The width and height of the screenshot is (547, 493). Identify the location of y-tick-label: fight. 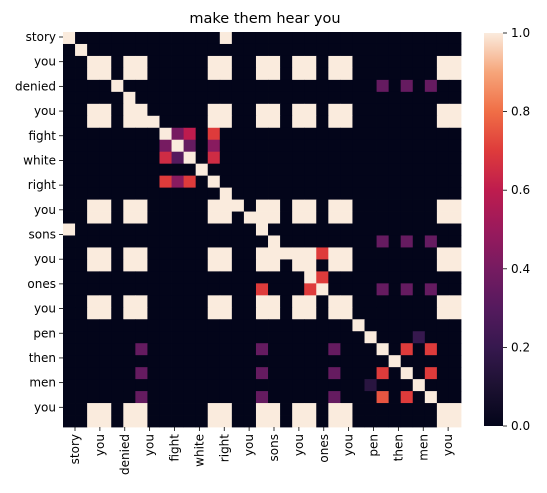
(43, 136).